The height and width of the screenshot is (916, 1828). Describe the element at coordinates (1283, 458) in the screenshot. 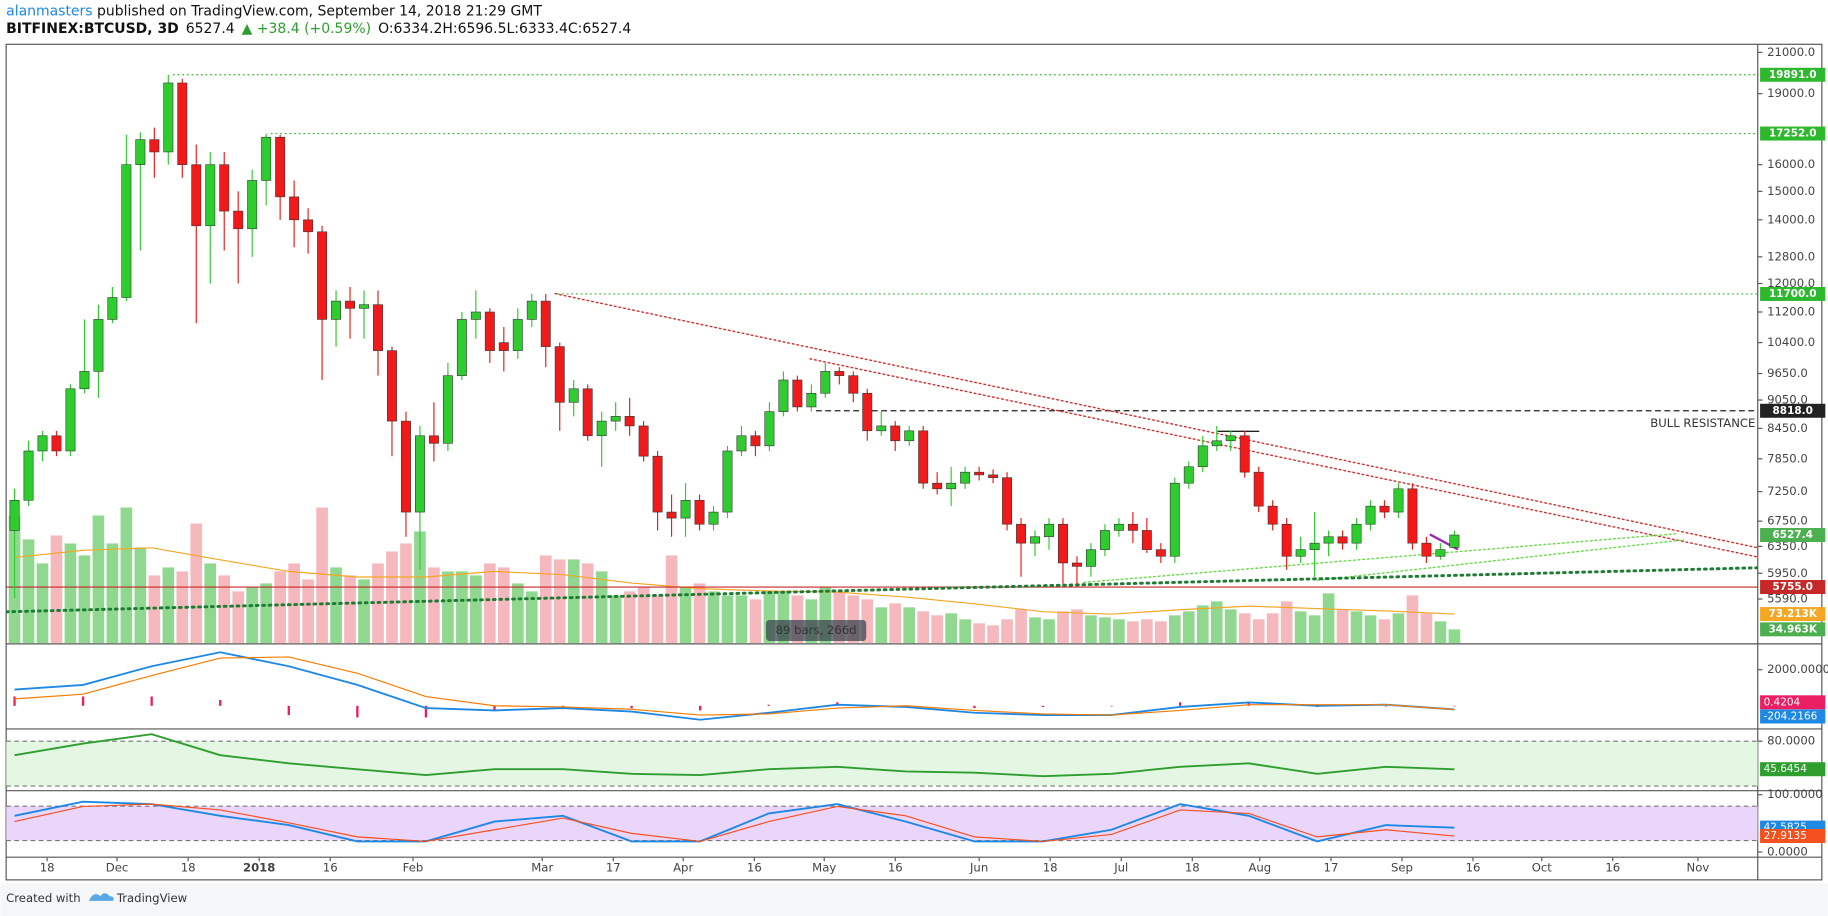

I see `trend-line` at that location.